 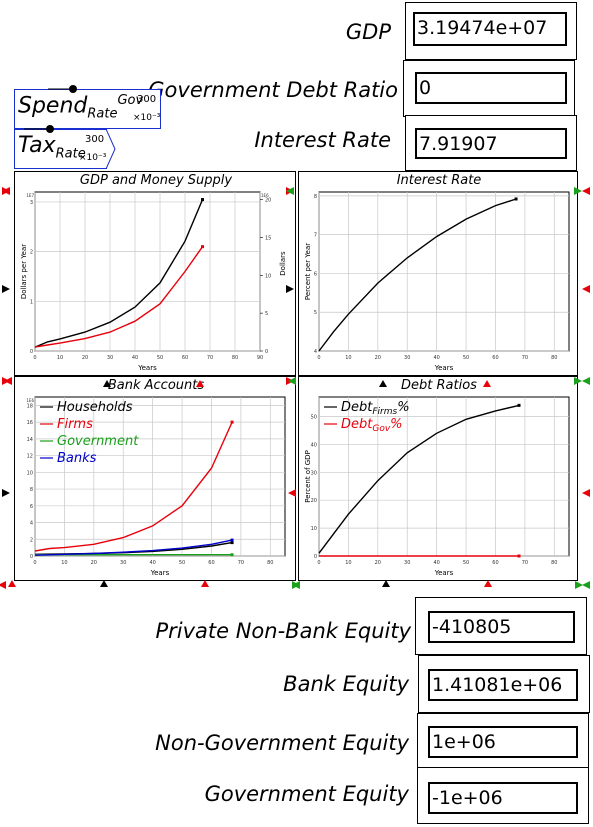 I want to click on y-axis-label: Percent of GDP, so click(x=308, y=476).